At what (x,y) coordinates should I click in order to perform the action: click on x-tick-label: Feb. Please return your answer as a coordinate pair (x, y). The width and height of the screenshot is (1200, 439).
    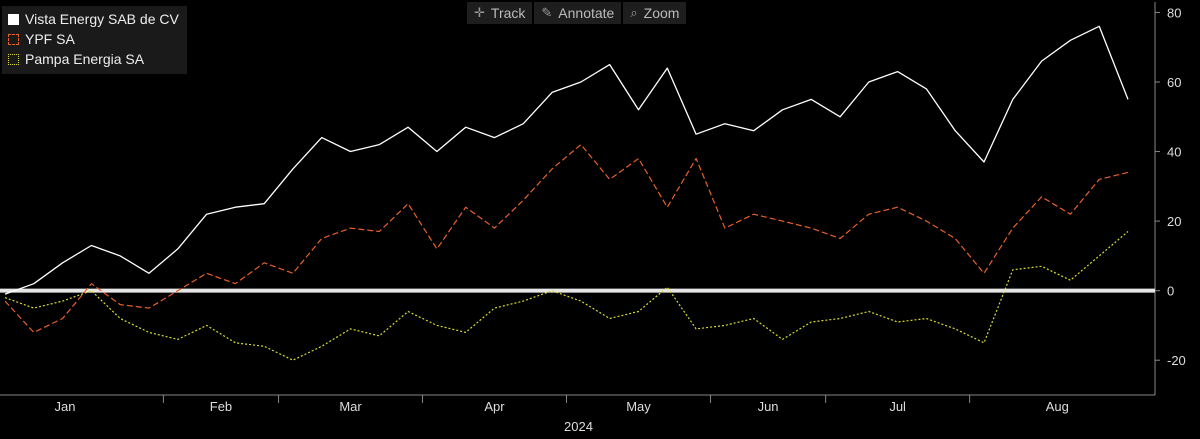
    Looking at the image, I should click on (221, 406).